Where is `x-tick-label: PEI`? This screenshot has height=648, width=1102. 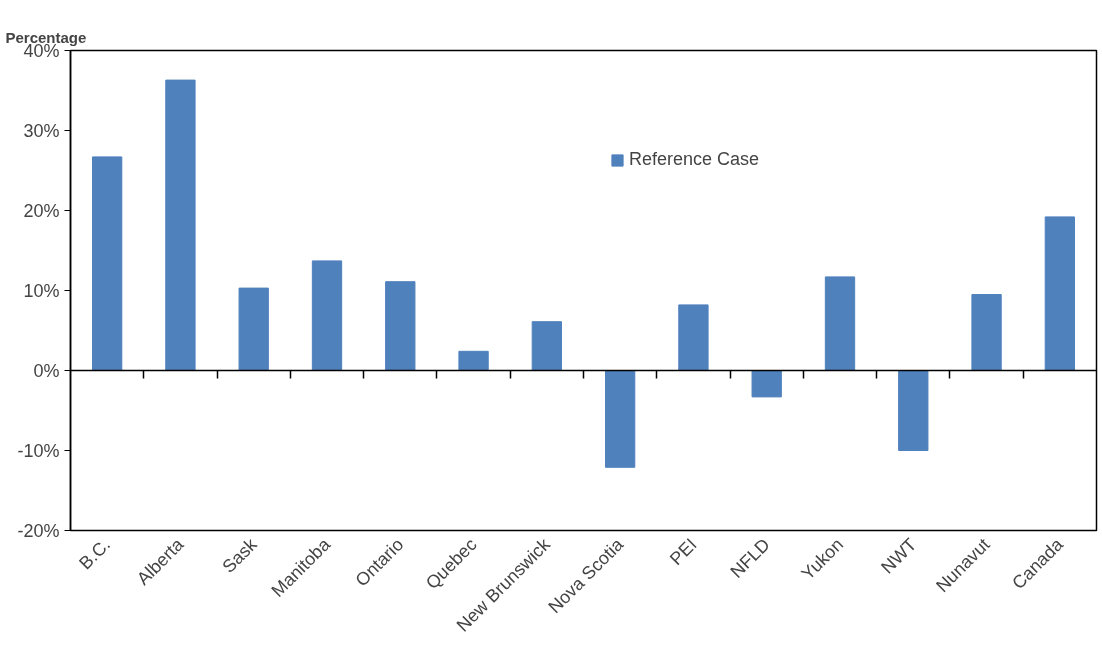
x-tick-label: PEI is located at coordinates (683, 552).